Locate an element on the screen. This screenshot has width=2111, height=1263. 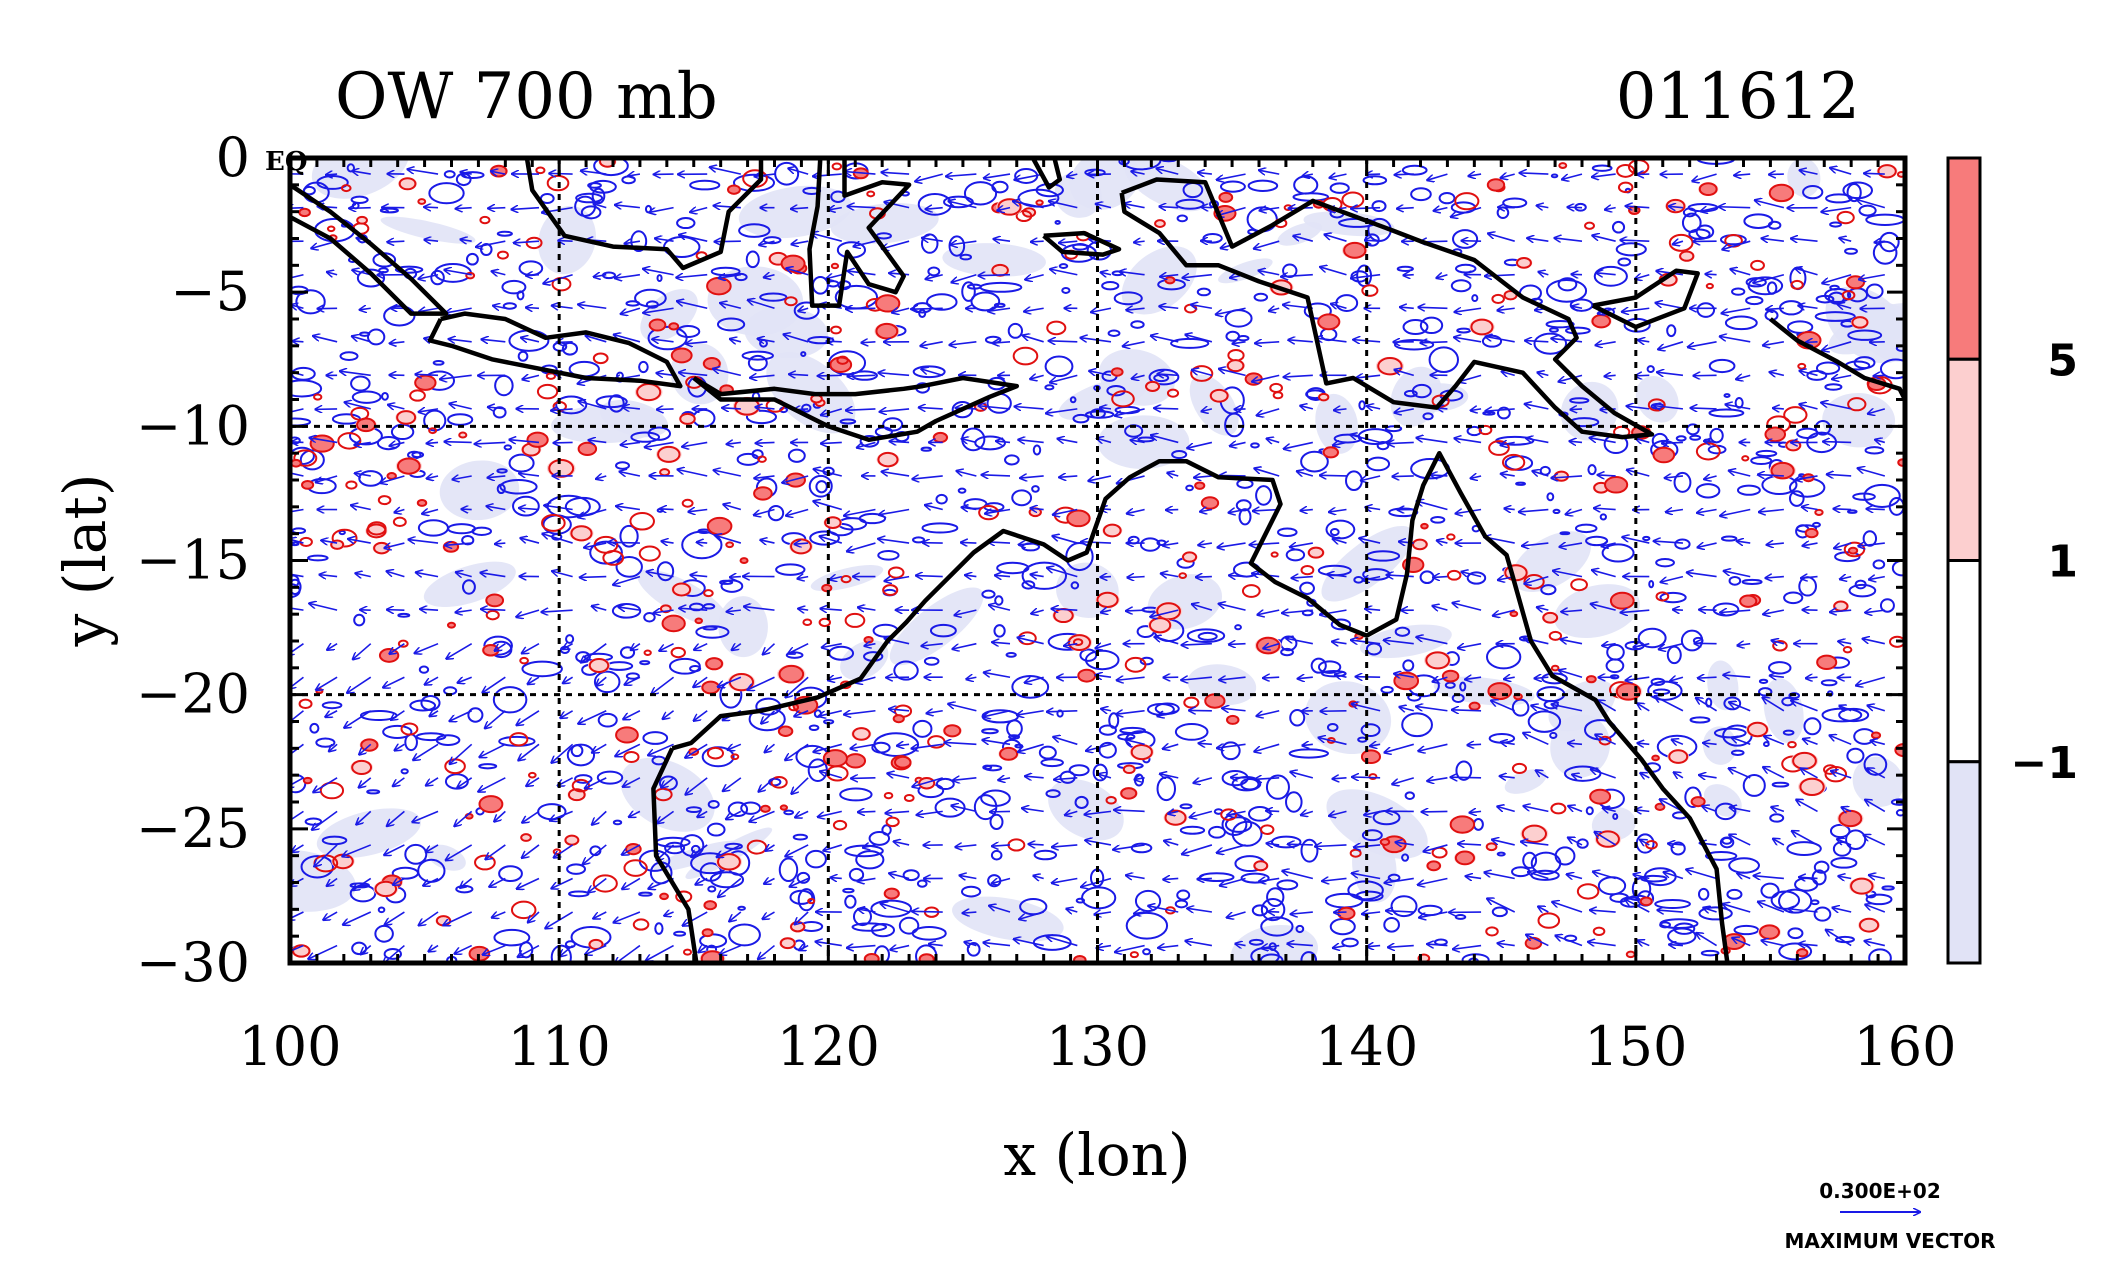
x-tick-label: 110 is located at coordinates (559, 1046).